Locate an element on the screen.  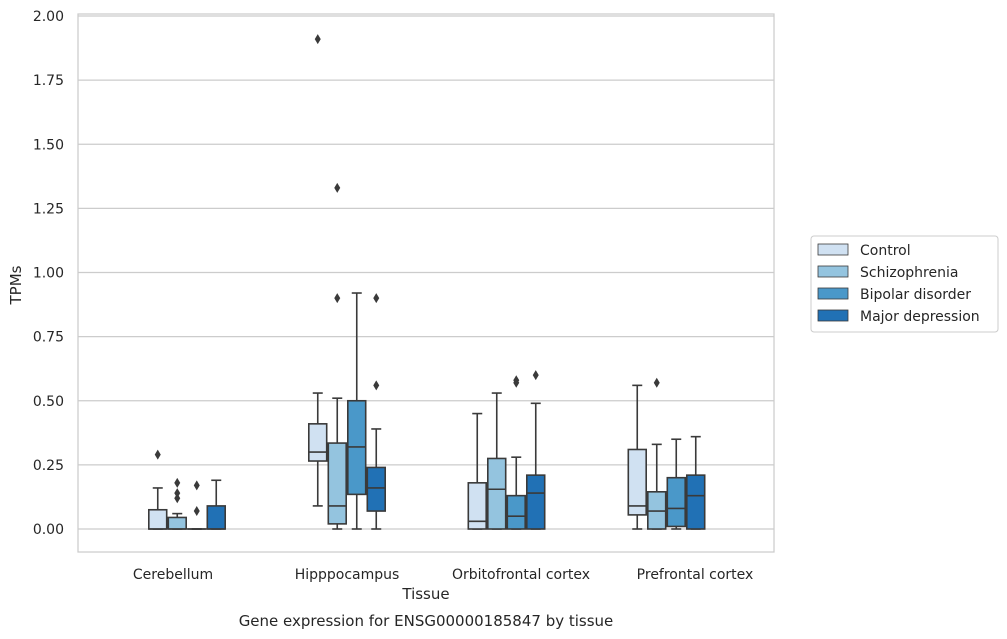
y-tick-labels: 0.00 0.25 0.50 0.75 1.00 1.25 1.50 1.75 2.00 is located at coordinates (48, 273).